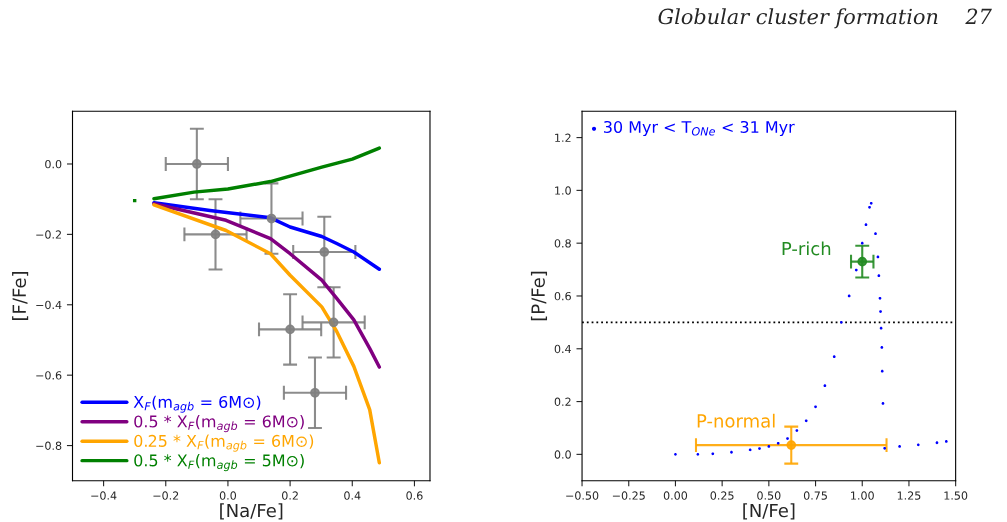  What do you see at coordinates (736, 420) in the screenshot?
I see `series-label: P-normal` at bounding box center [736, 420].